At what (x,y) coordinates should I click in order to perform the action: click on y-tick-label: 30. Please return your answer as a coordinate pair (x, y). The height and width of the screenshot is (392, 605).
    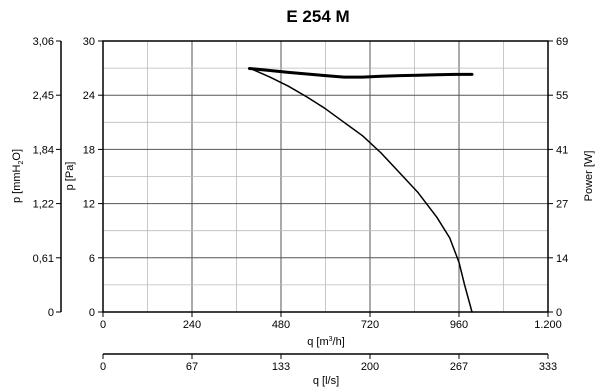
    Looking at the image, I should click on (89, 42).